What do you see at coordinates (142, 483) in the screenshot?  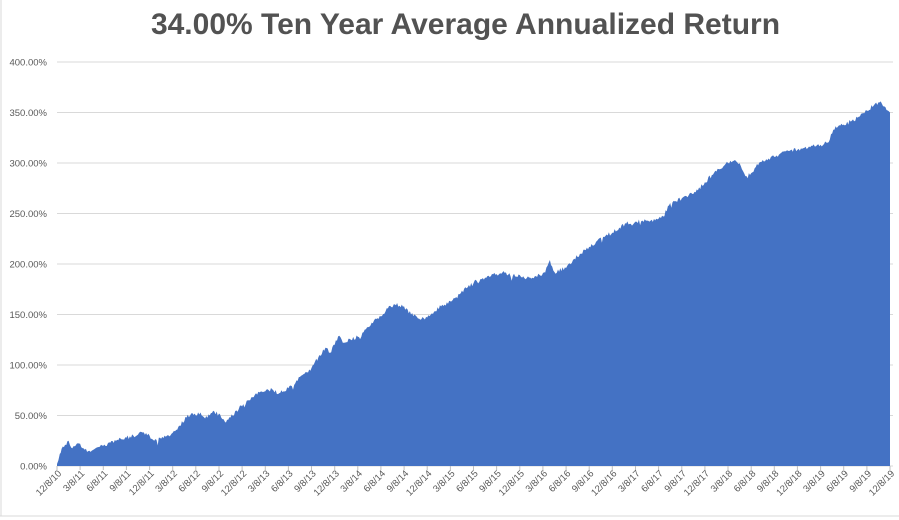 I see `x-tick-label: 12/8/11` at bounding box center [142, 483].